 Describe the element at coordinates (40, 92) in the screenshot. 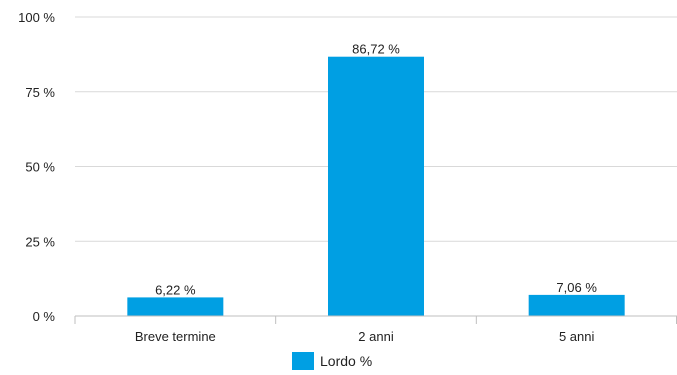

I see `y-tick-label: 75 %` at that location.